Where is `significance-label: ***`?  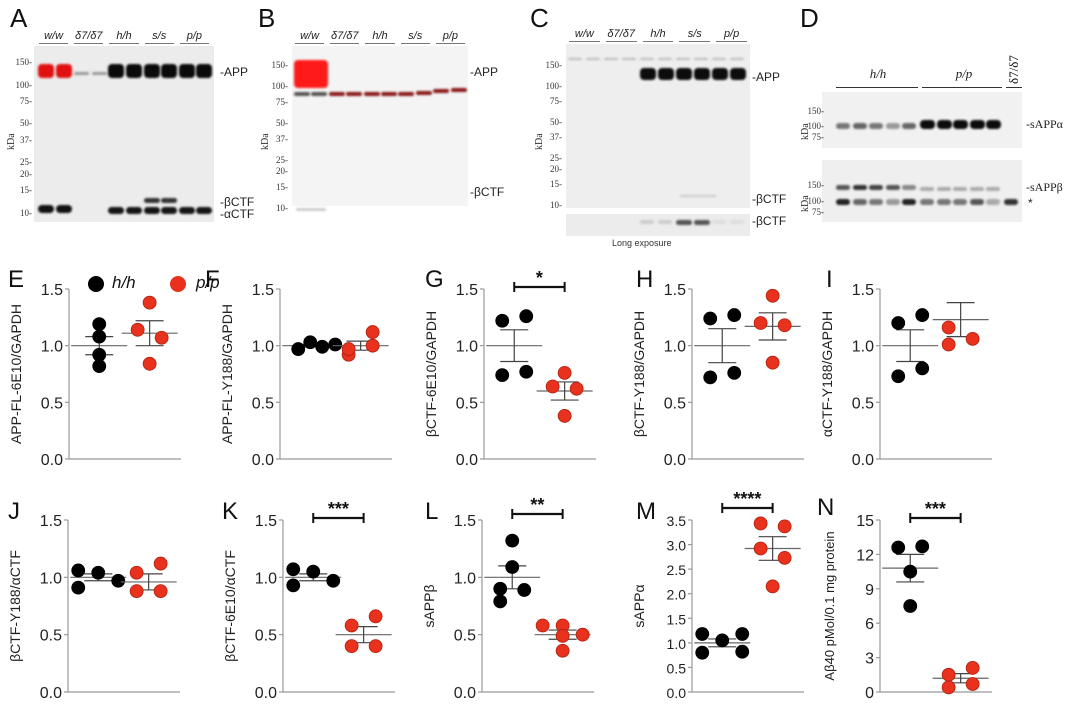
significance-label: *** is located at coordinates (935, 509).